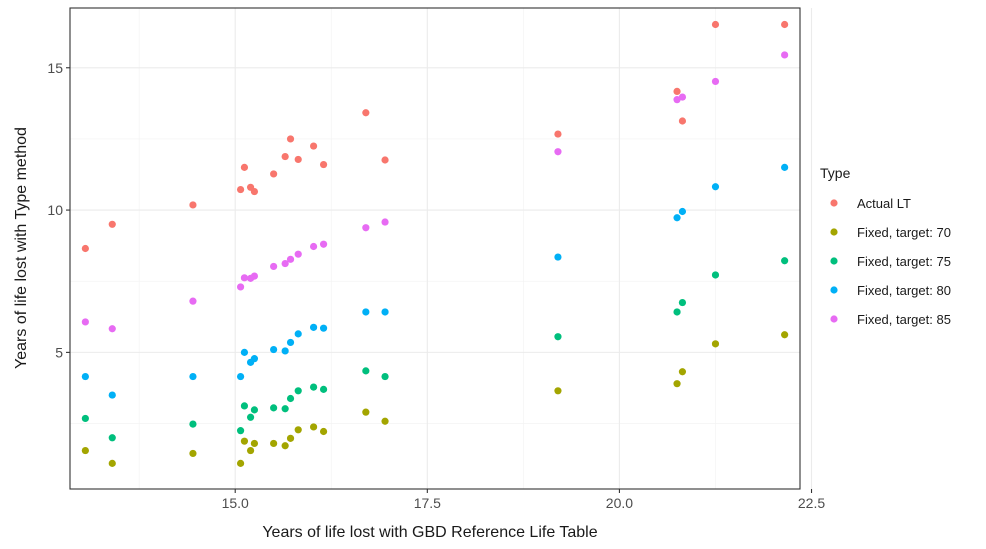 The height and width of the screenshot is (549, 986). I want to click on x-tick-label: 15.0, so click(235, 503).